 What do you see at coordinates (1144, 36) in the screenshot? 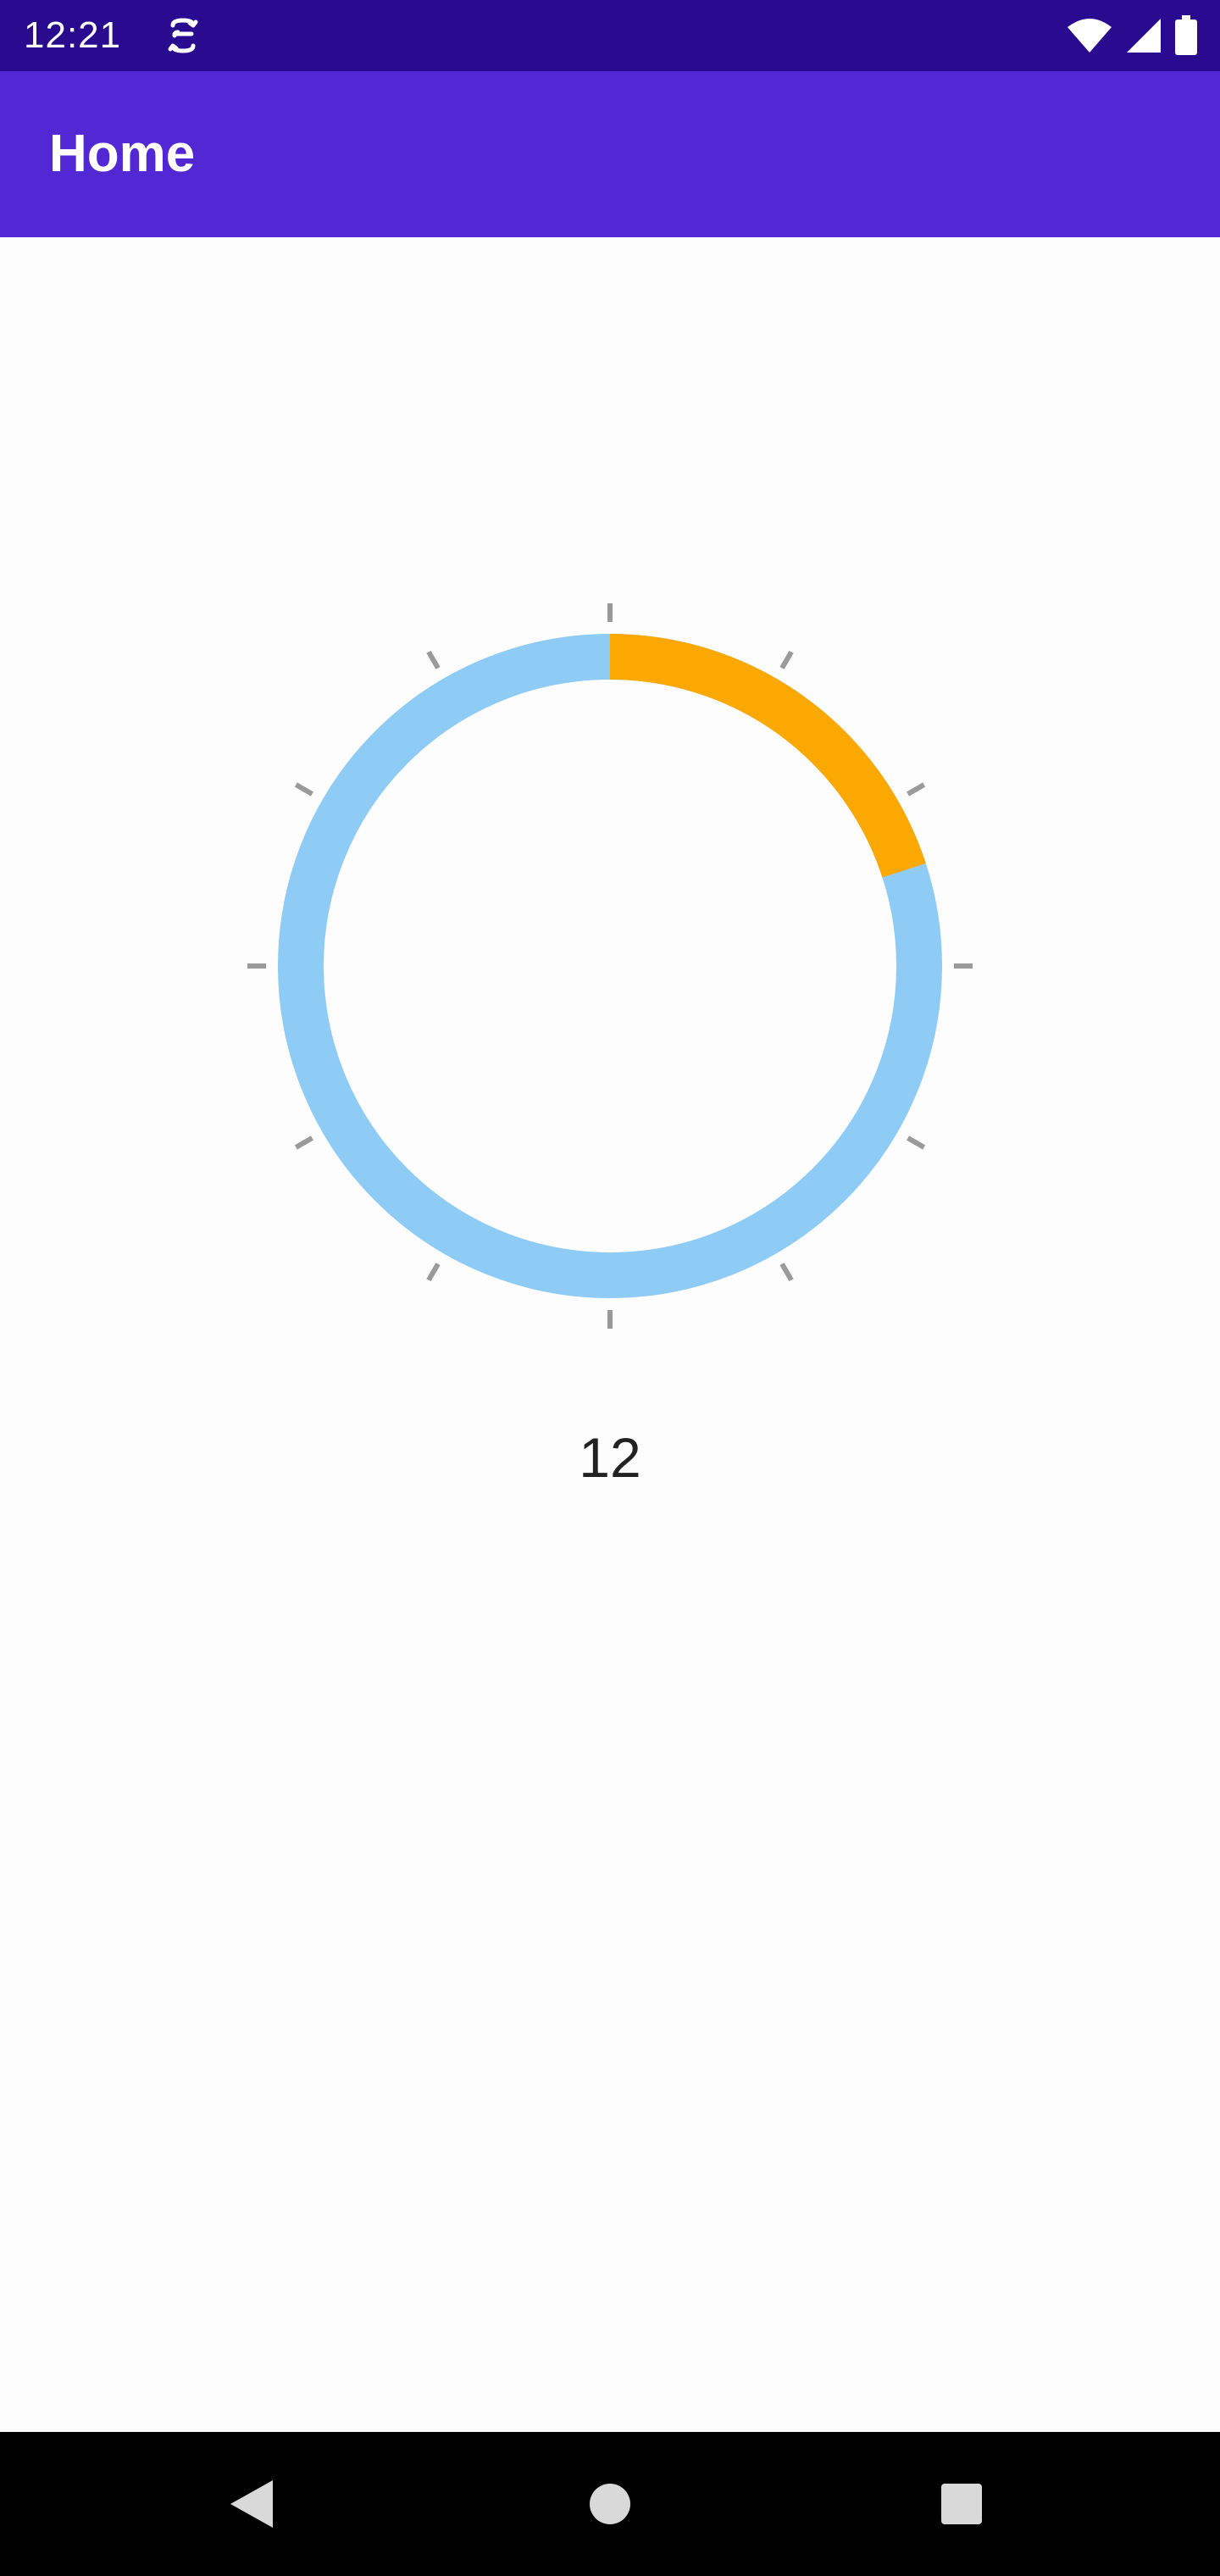
I see `cell-signal-icon` at bounding box center [1144, 36].